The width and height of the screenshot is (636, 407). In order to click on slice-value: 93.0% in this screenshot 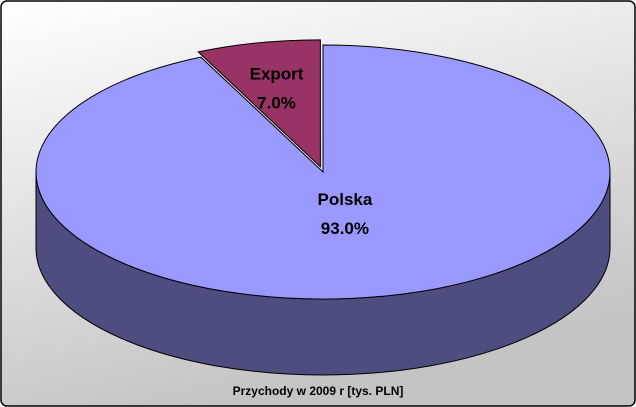, I will do `click(345, 228)`.